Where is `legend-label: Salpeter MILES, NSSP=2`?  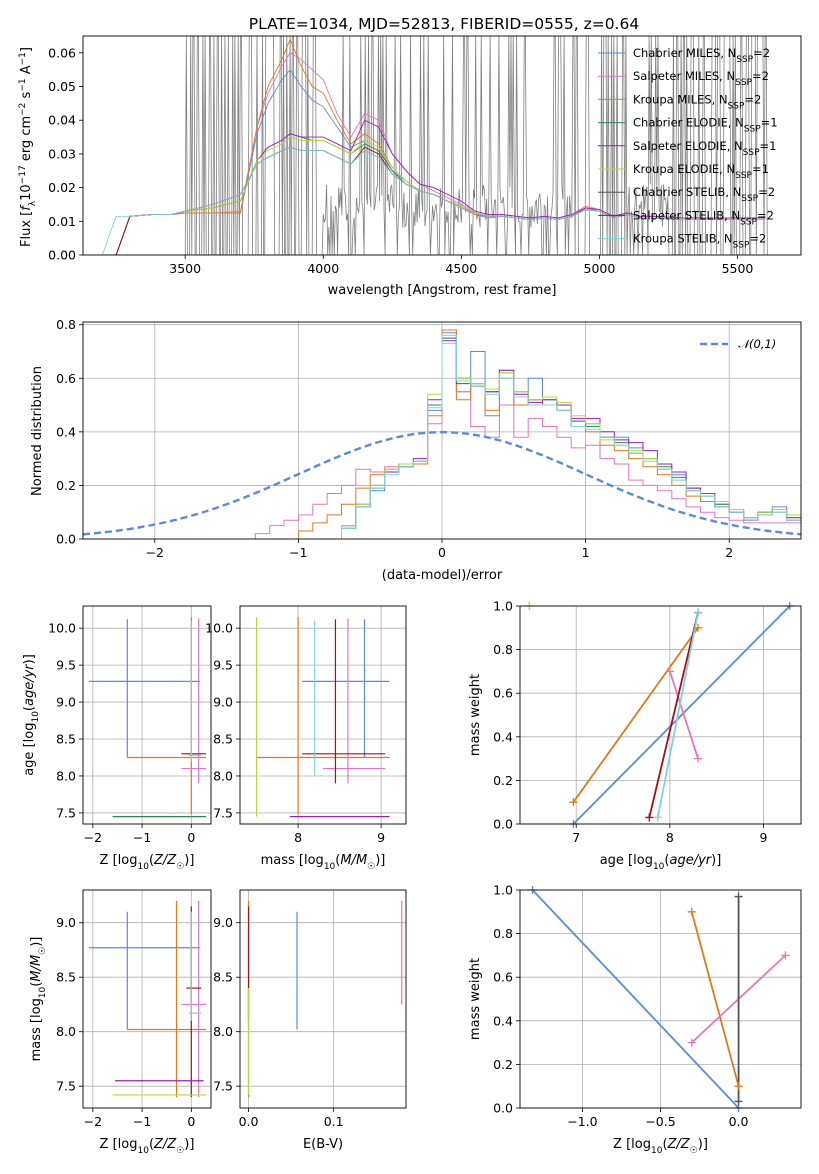 legend-label: Salpeter MILES, NSSP=2 is located at coordinates (701, 78).